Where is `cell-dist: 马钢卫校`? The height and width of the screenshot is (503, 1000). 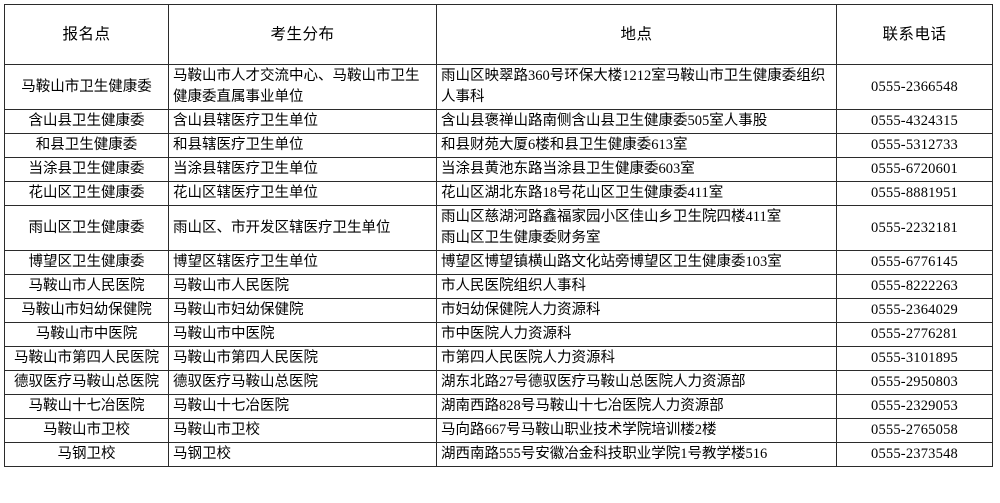
cell-dist: 马钢卫校 is located at coordinates (302, 454).